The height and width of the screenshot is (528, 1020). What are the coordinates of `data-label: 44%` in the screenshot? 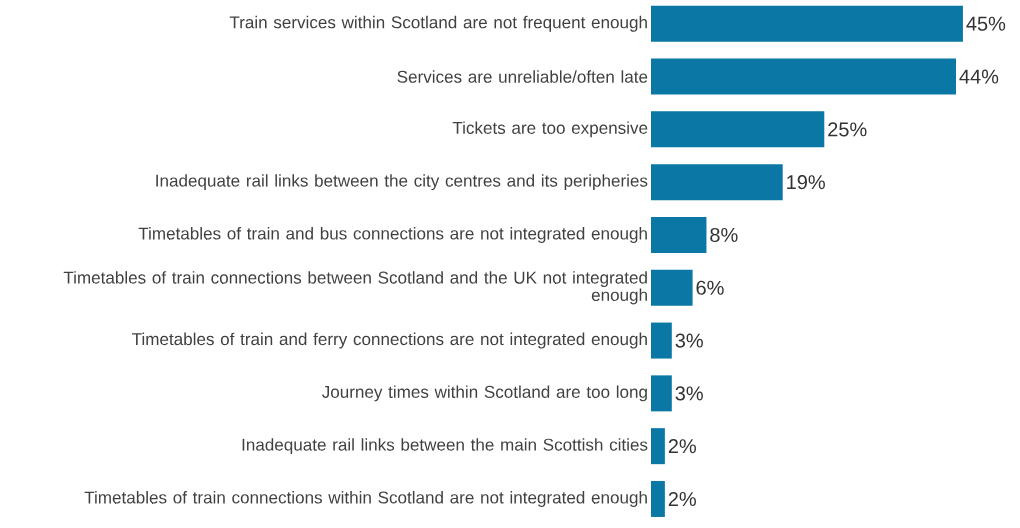 It's located at (979, 76).